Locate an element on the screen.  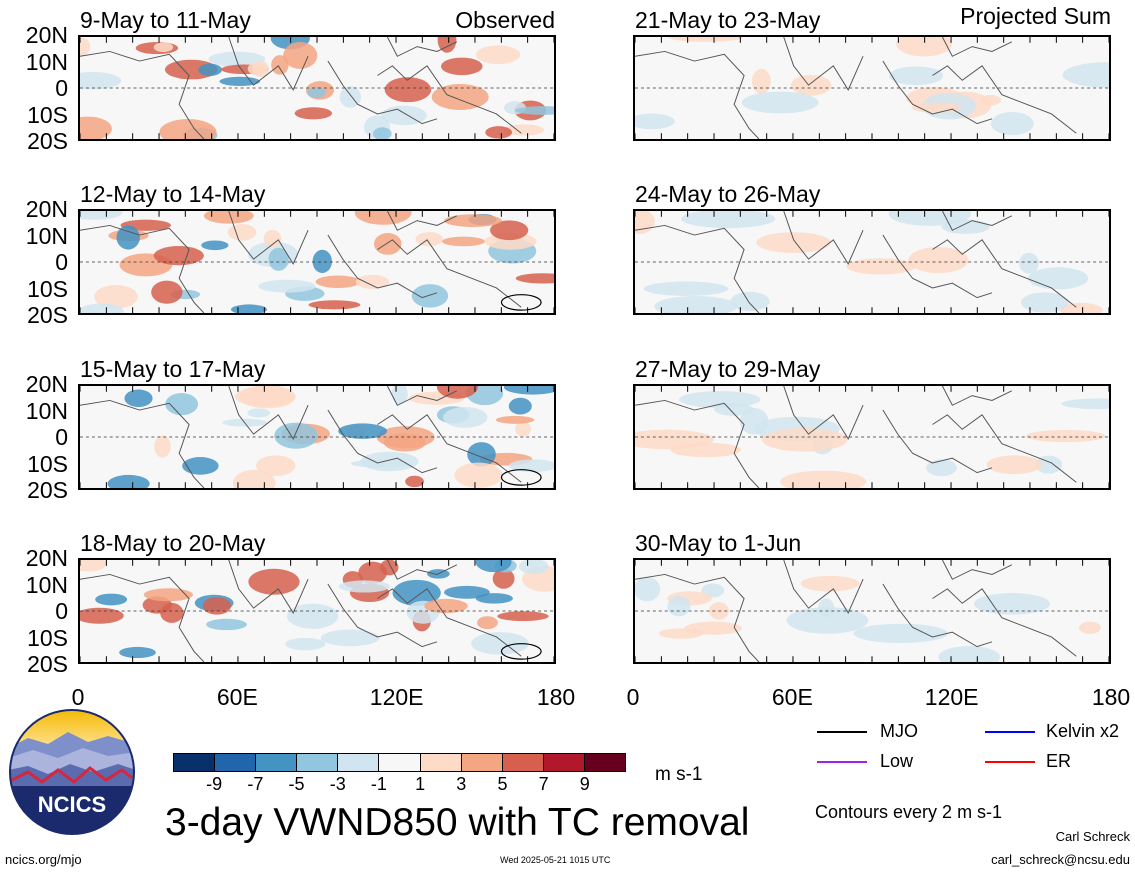
colorbar-tick-label: 3 is located at coordinates (461, 784).